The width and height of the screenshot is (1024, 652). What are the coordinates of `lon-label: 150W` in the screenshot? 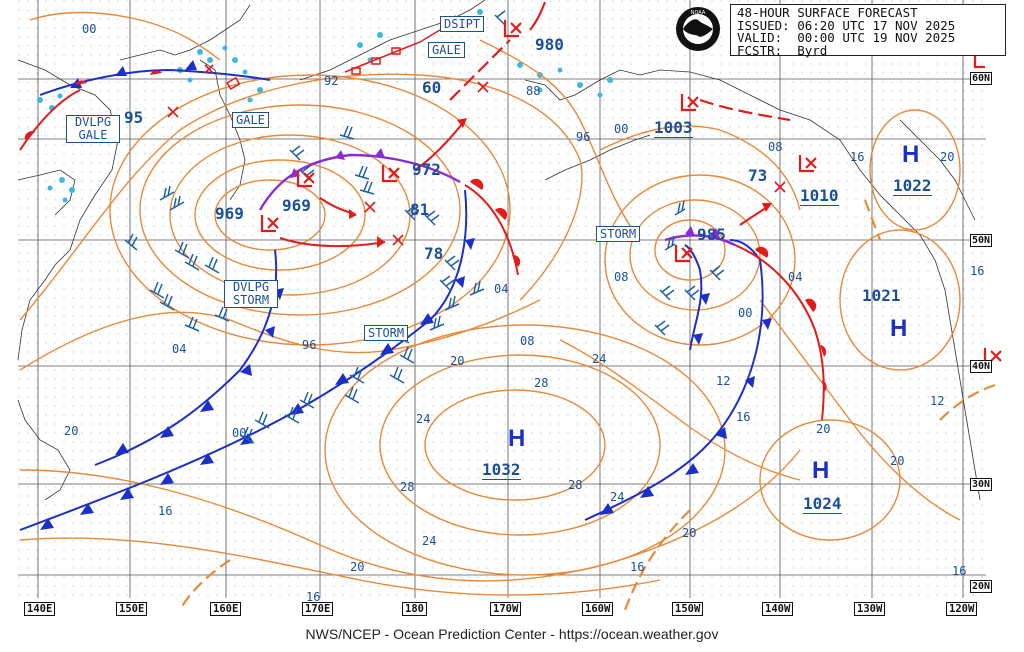 It's located at (688, 609).